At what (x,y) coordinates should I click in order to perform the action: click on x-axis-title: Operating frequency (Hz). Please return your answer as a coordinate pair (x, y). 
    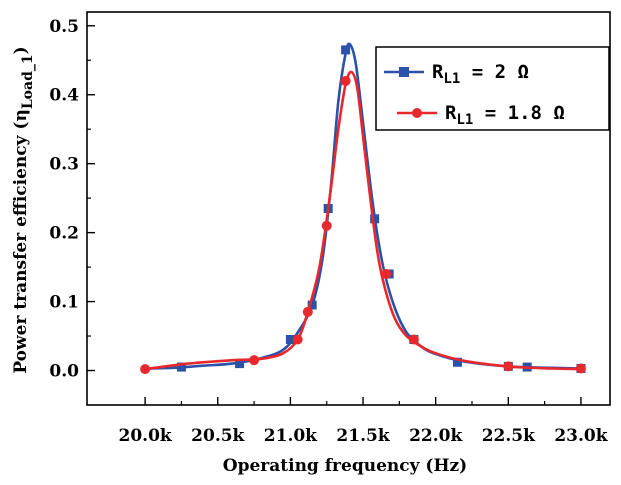
    Looking at the image, I should click on (345, 466).